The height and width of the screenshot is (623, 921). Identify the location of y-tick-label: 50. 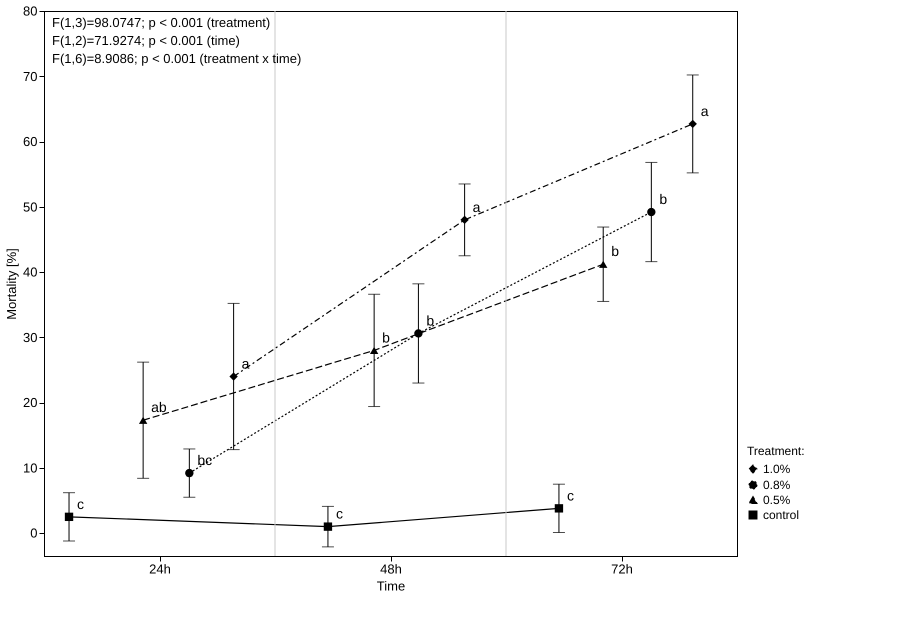
(30, 206).